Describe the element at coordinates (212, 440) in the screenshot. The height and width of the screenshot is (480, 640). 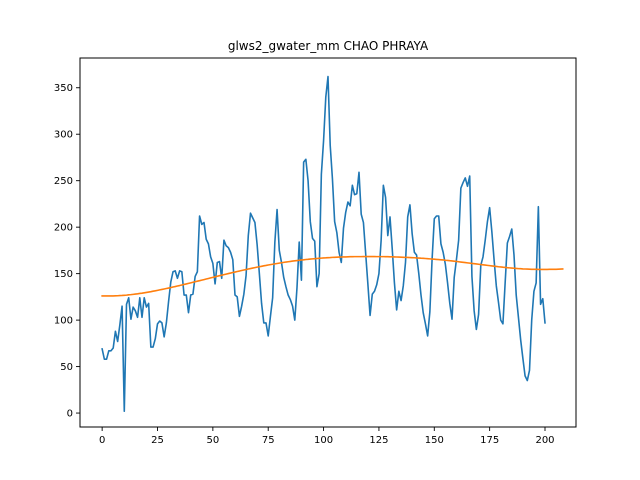
I see `x-tick-label: 50` at that location.